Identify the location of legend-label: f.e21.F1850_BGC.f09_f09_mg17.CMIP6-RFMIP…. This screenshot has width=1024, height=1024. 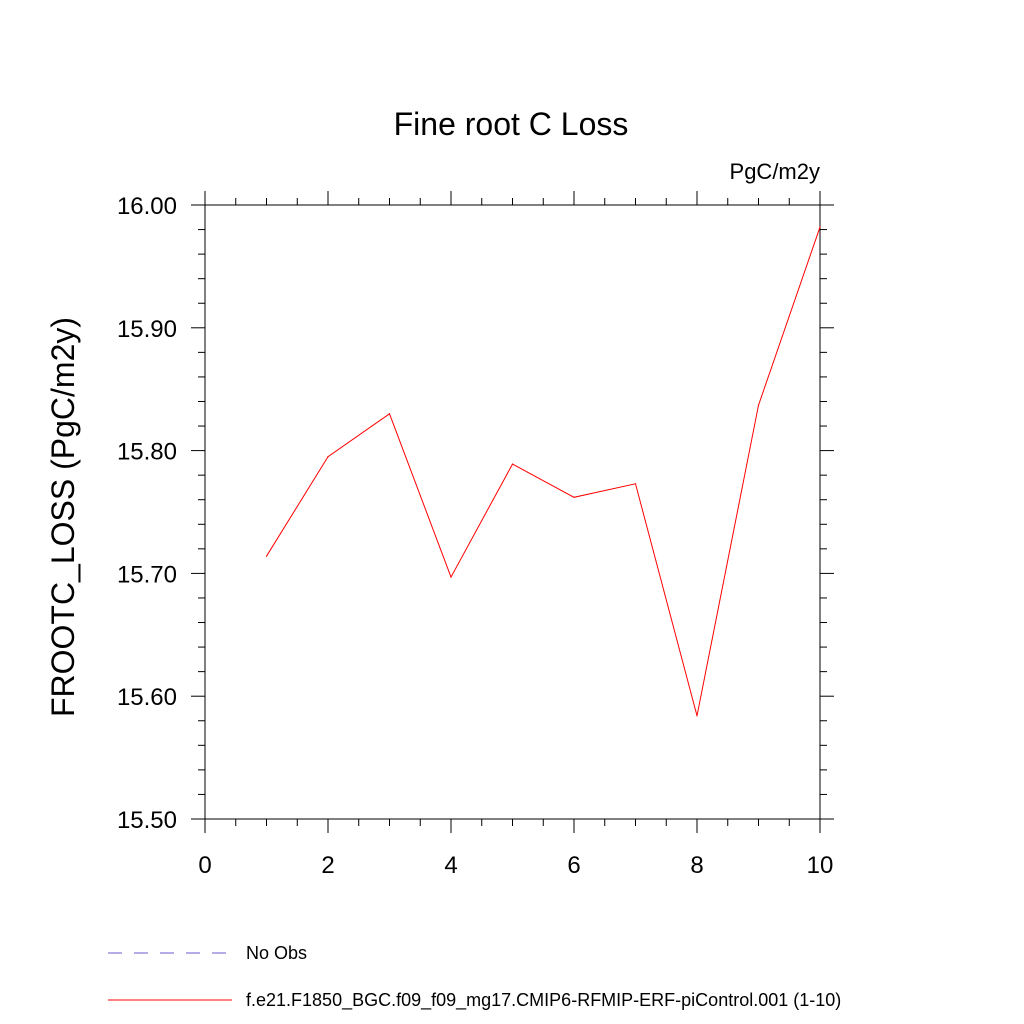
(543, 1000).